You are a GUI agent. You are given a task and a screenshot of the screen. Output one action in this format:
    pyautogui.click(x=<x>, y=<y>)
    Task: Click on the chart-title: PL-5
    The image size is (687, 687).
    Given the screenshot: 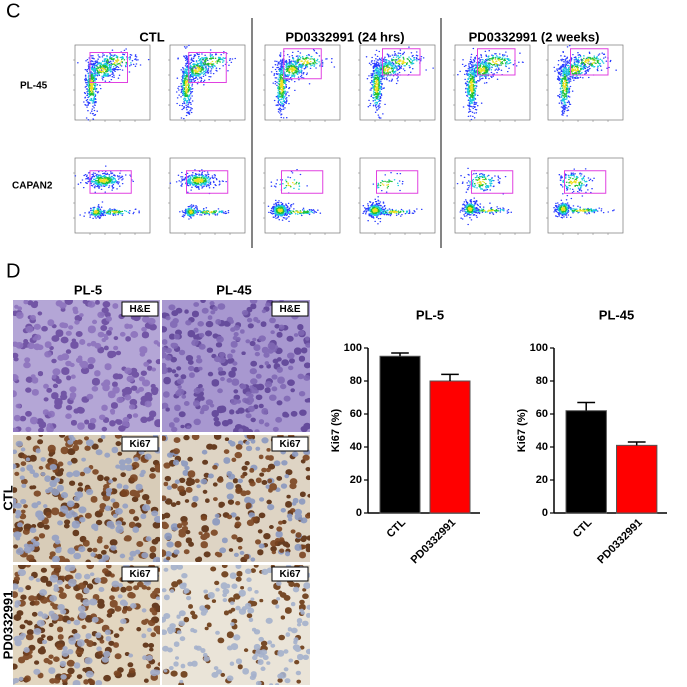 What is the action you would take?
    pyautogui.click(x=430, y=314)
    